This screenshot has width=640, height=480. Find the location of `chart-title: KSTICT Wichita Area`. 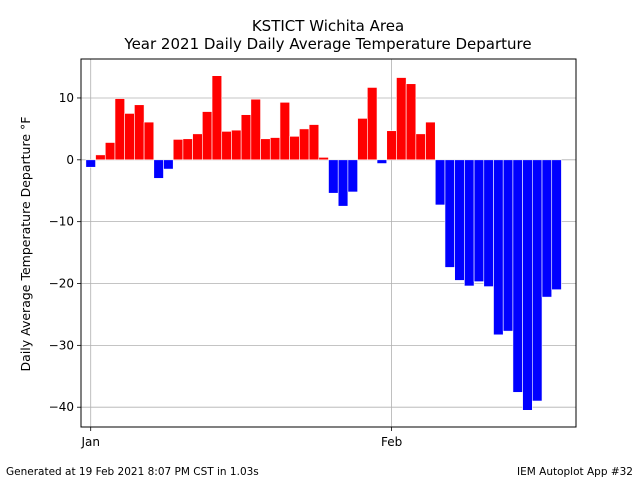

chart-title: KSTICT Wichita Area is located at coordinates (328, 26).